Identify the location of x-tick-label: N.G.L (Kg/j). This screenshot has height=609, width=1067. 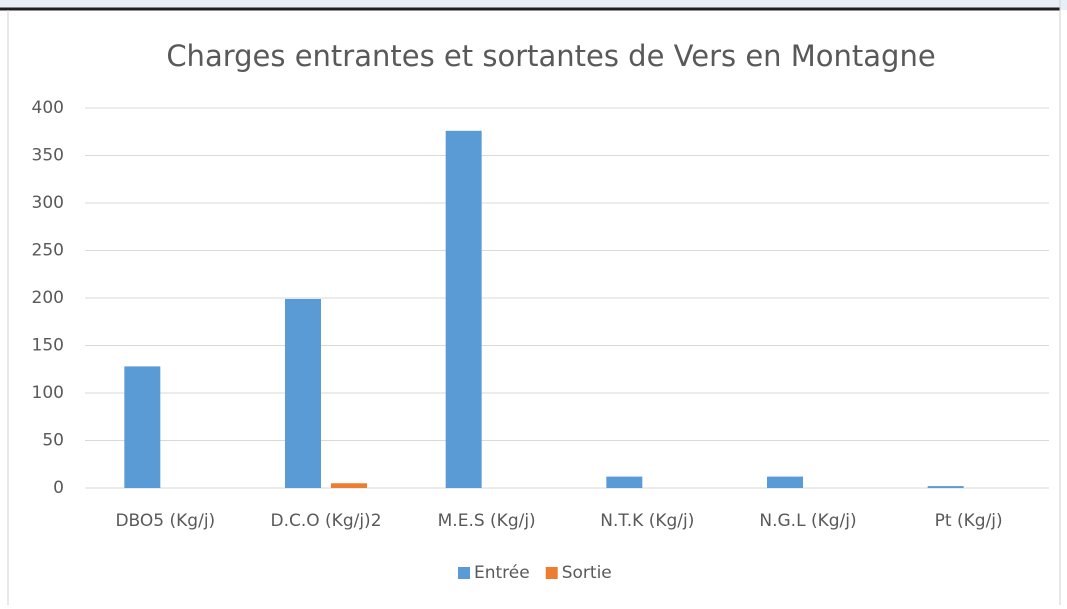
(807, 521).